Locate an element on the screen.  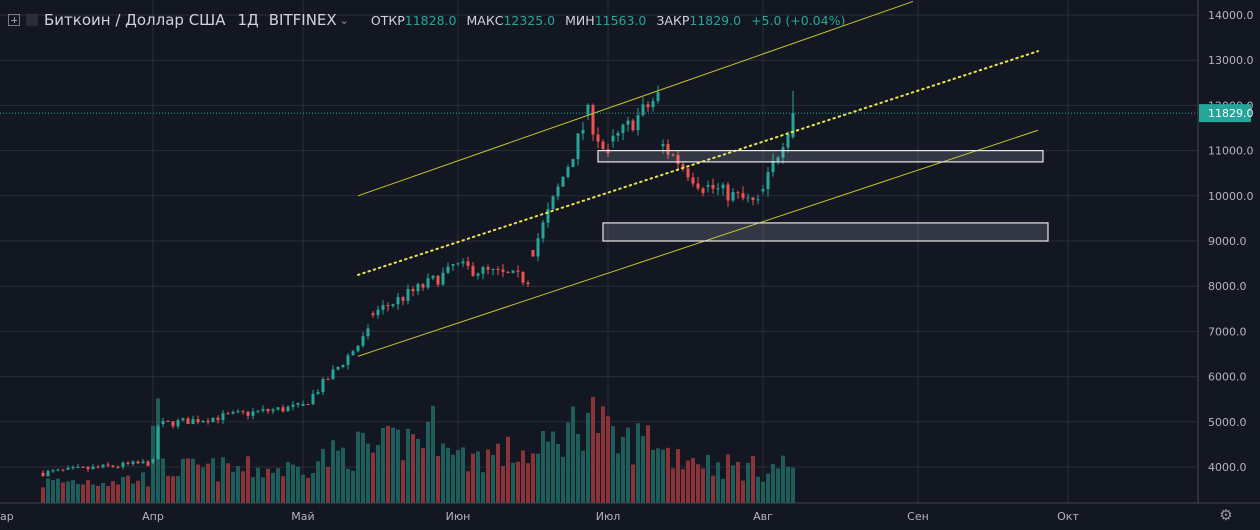
open-label: ОТКР is located at coordinates (387, 20).